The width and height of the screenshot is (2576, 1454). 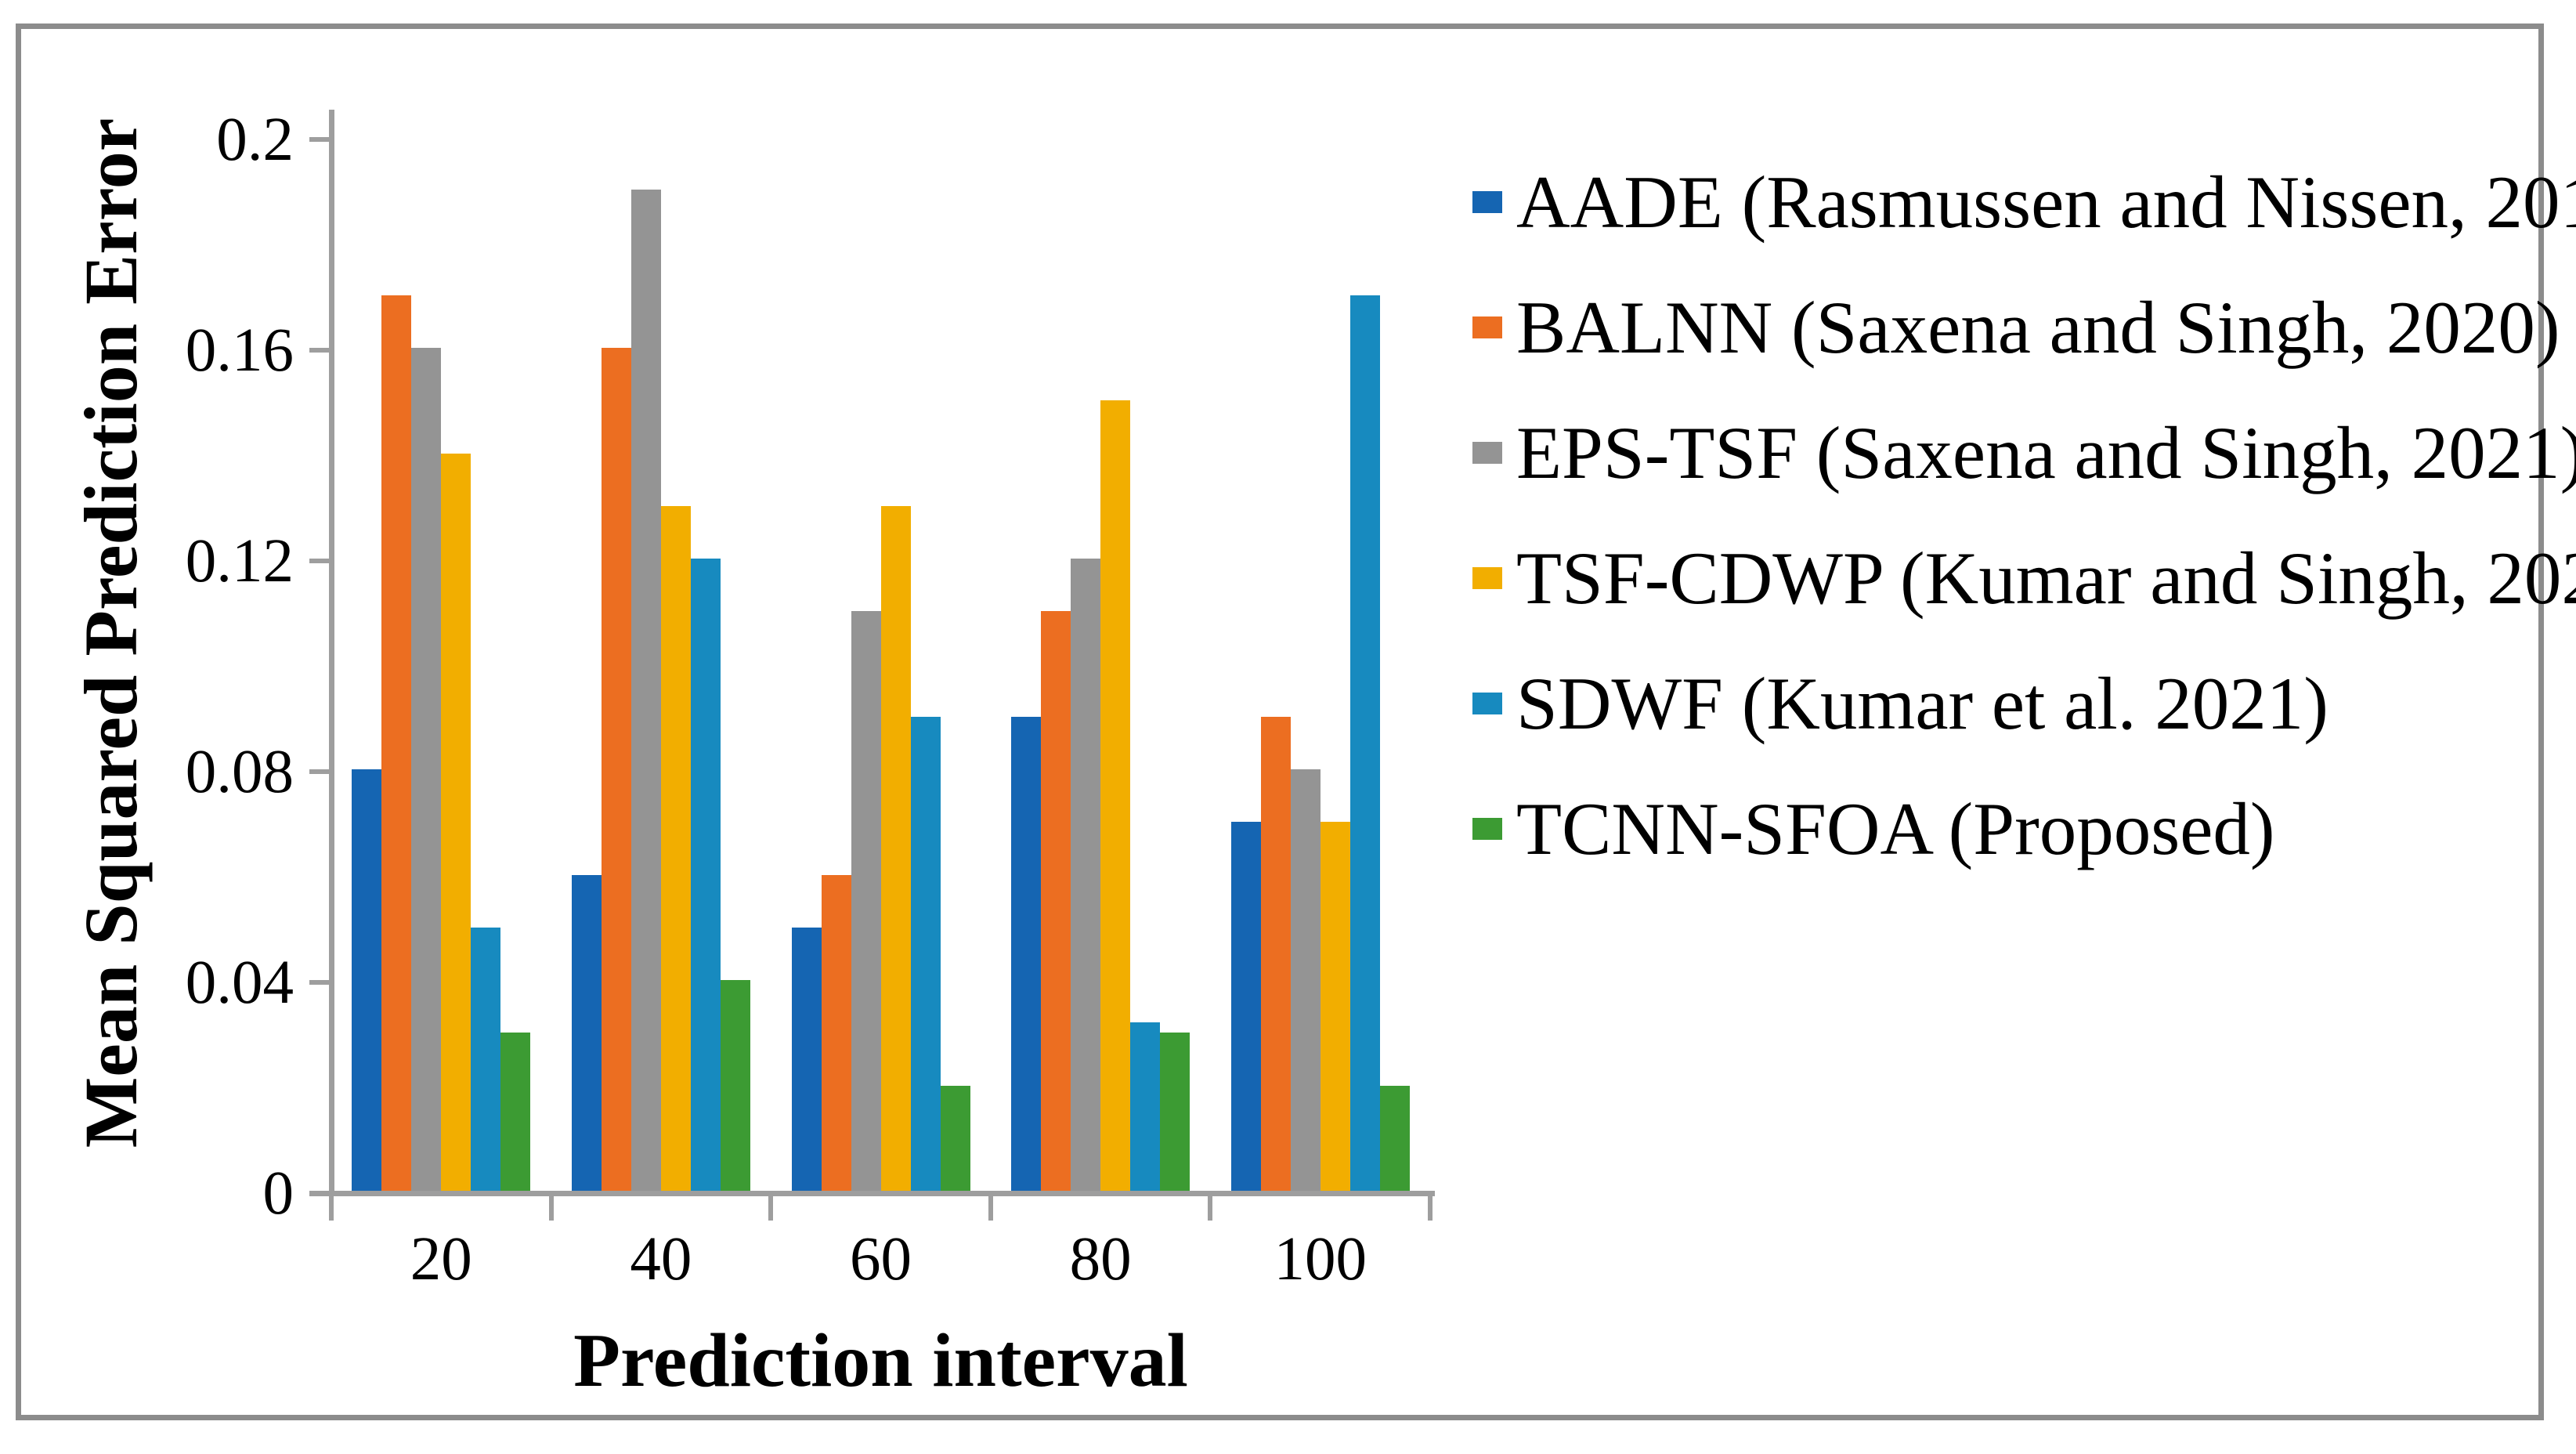 I want to click on legend-item: TSF-CDWP (Kumar and Singh, 2021), so click(x=2024, y=578).